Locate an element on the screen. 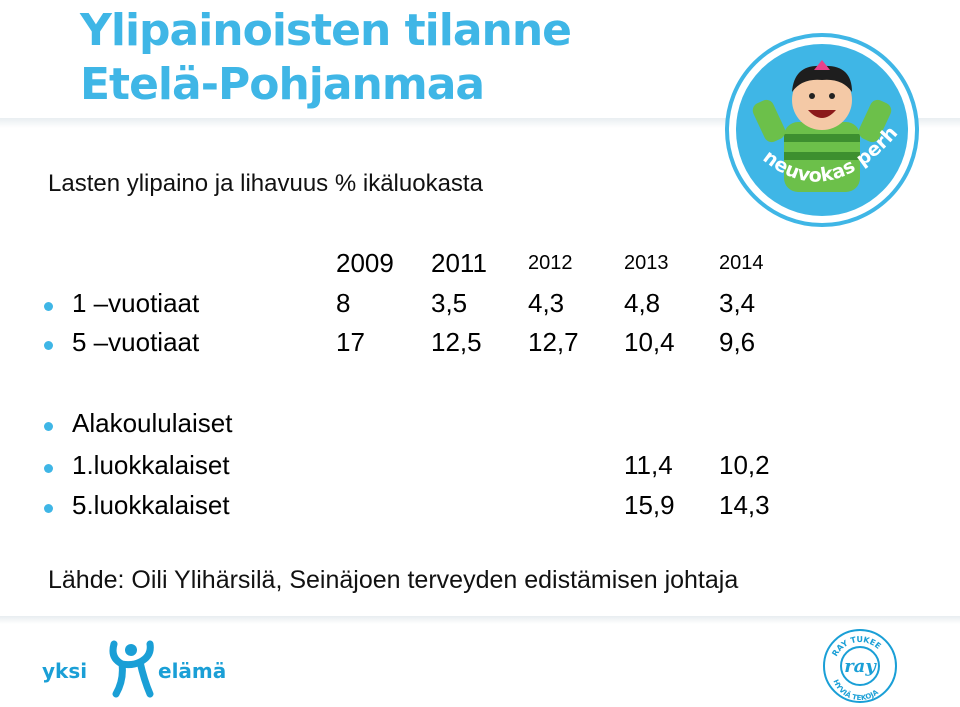  footer-divider is located at coordinates (480, 620).